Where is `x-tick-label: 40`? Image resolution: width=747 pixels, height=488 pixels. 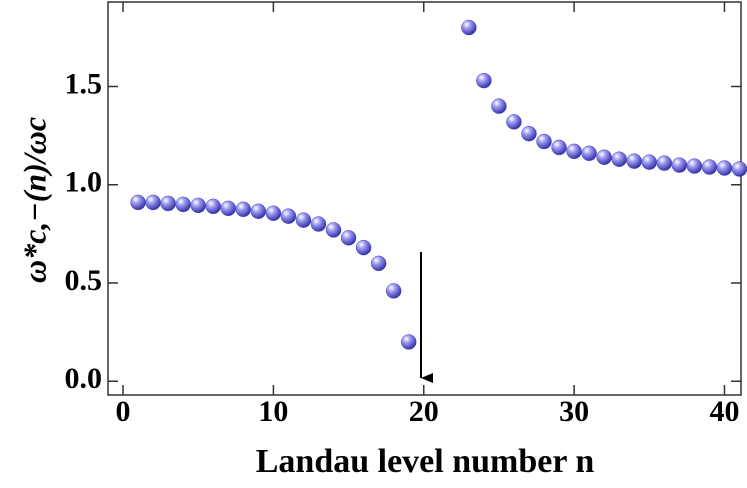
x-tick-label: 40 is located at coordinates (724, 411).